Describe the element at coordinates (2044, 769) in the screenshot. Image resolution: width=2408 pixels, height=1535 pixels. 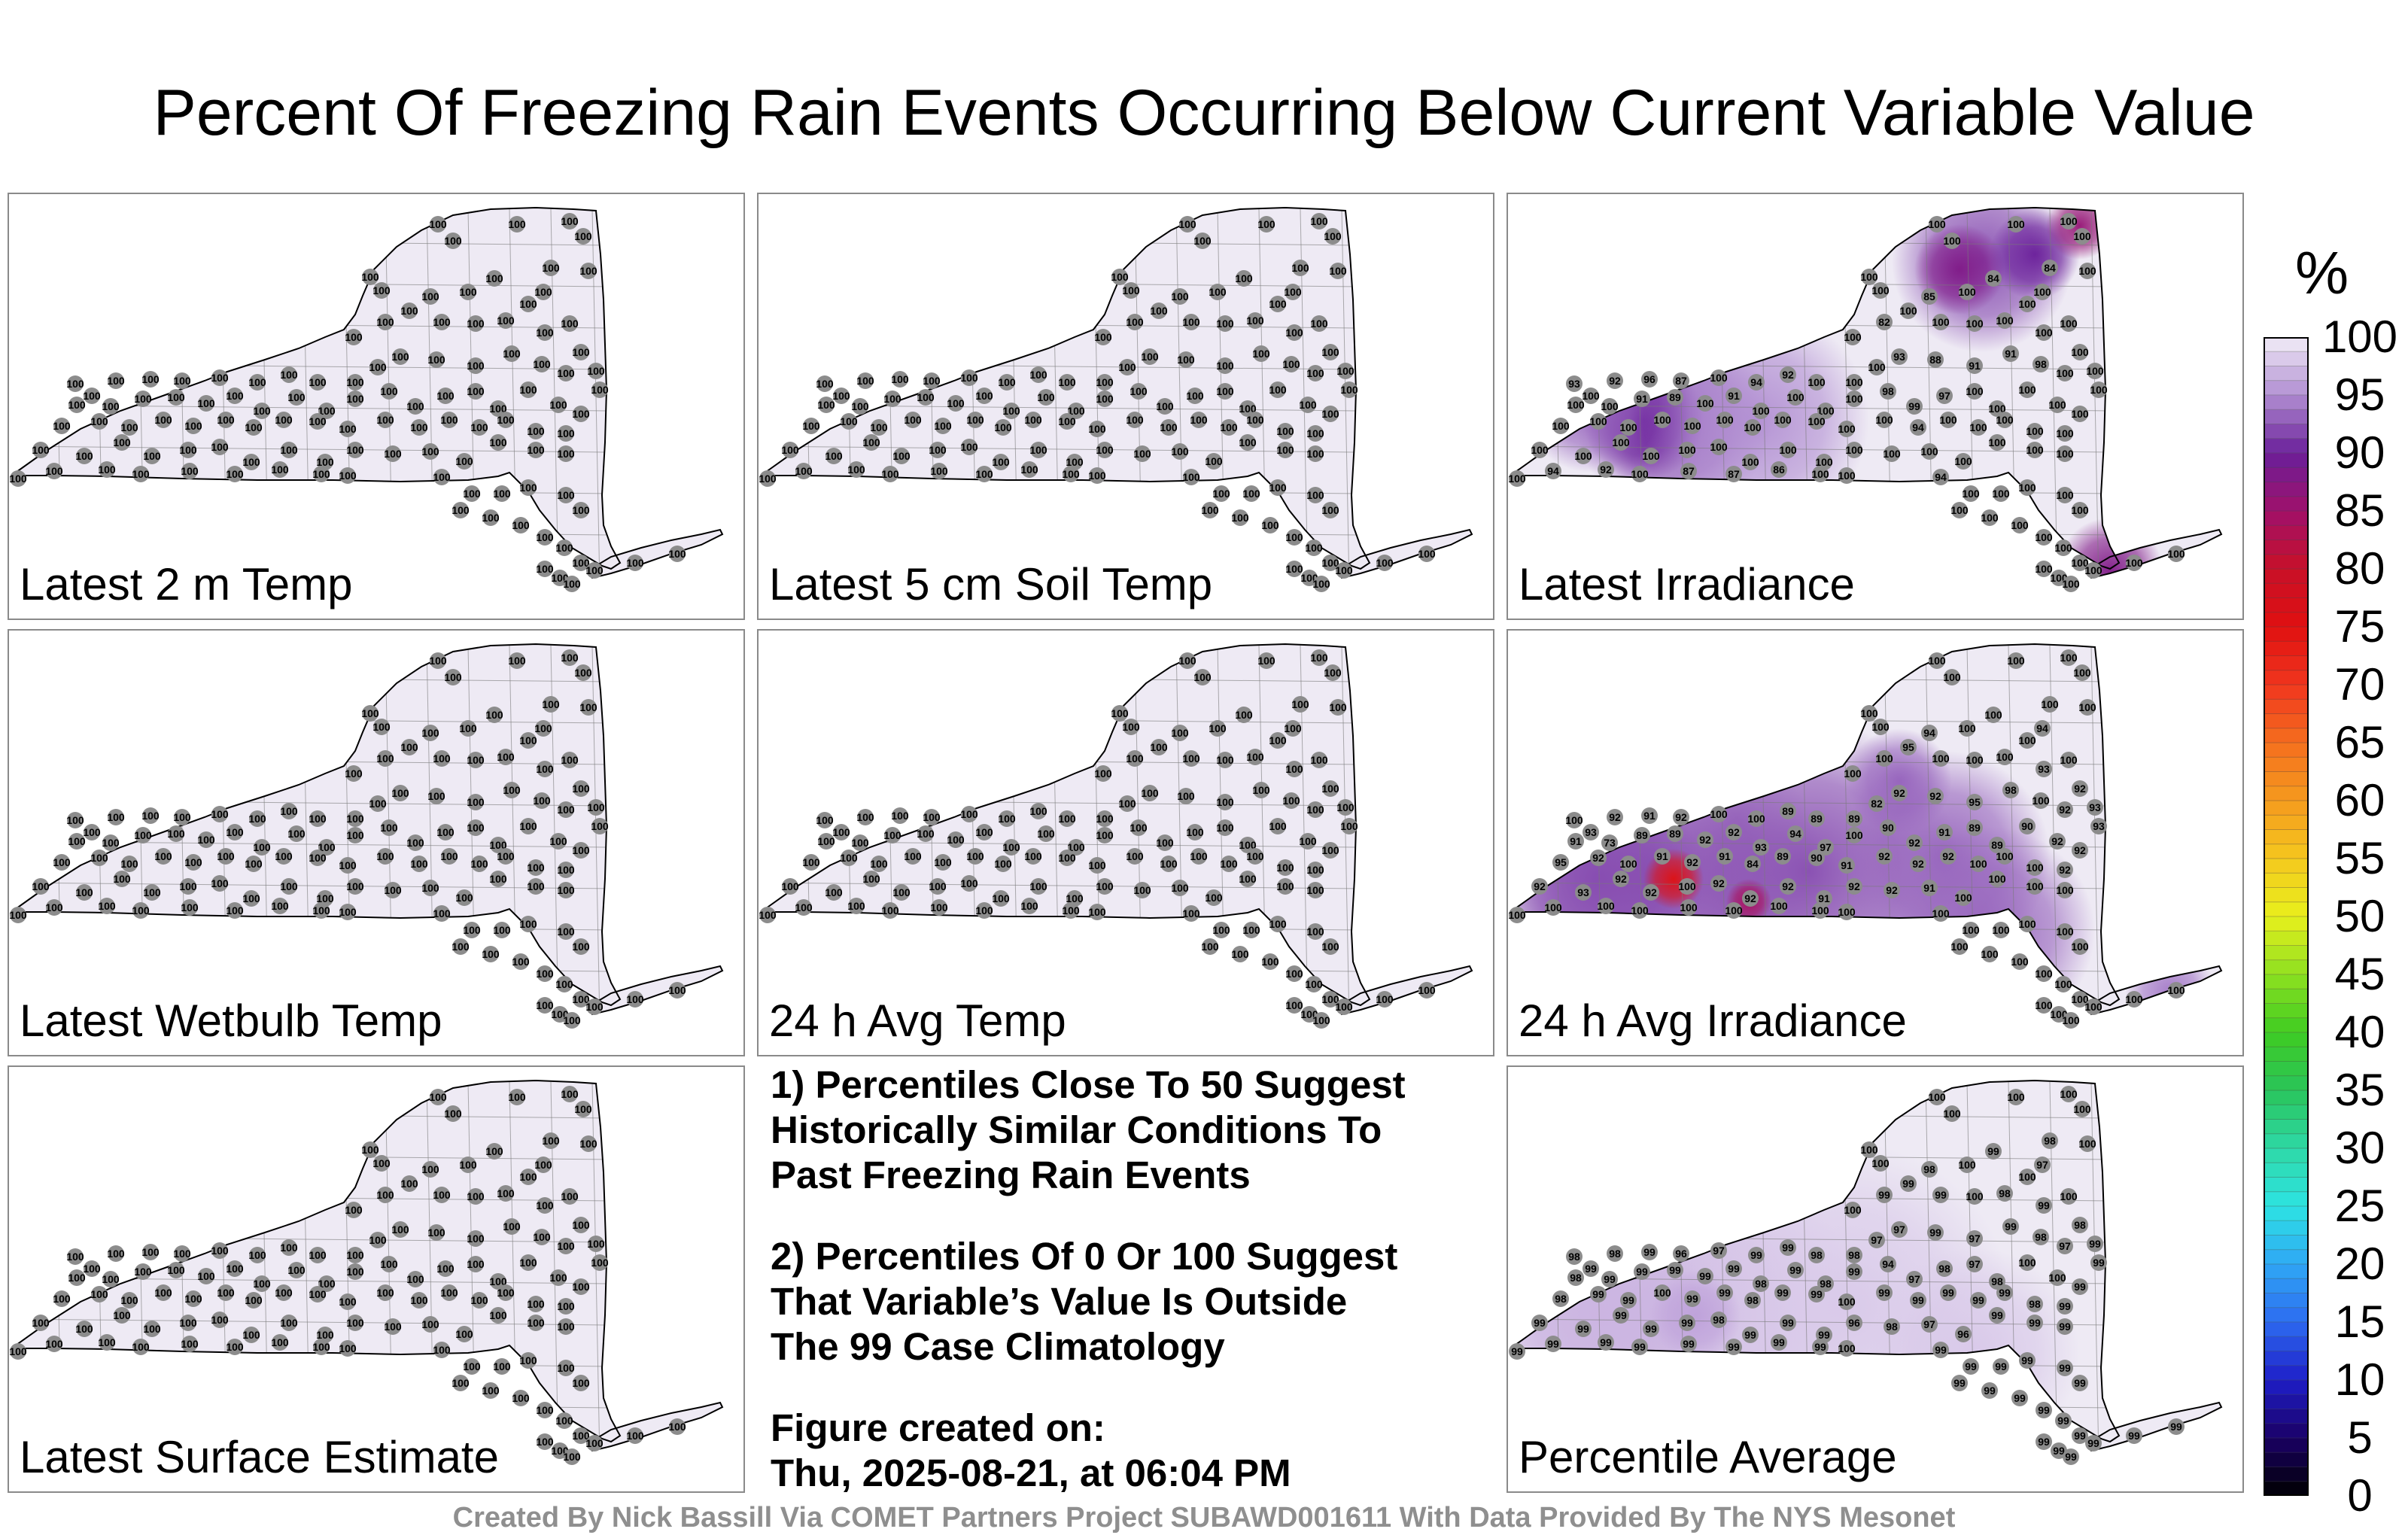
I see `station-value: 93` at that location.